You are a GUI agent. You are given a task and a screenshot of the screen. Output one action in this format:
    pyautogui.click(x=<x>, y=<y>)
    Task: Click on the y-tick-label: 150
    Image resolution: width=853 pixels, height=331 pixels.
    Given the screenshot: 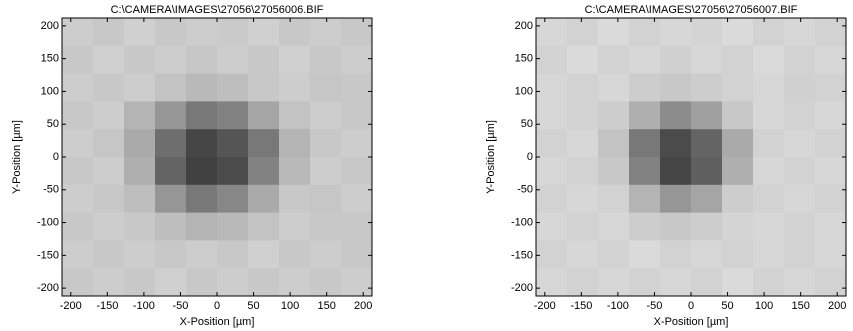 What is the action you would take?
    pyautogui.click(x=50, y=59)
    